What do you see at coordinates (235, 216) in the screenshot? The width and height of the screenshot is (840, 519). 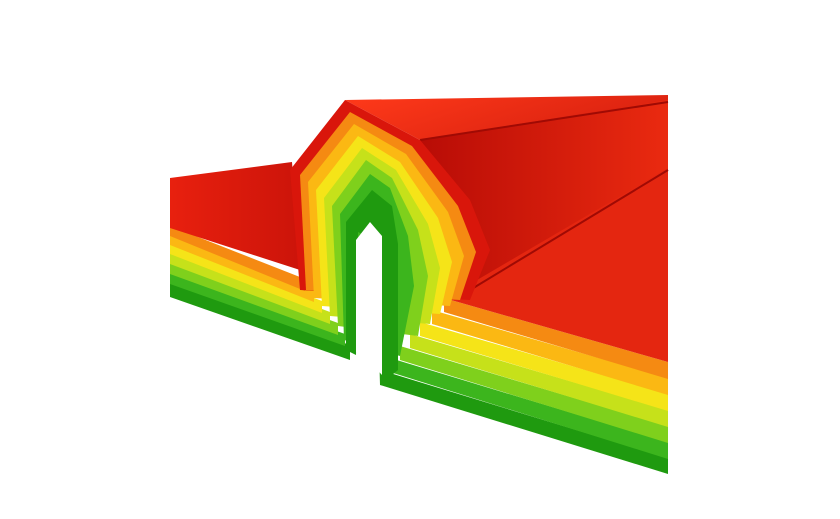 I see `stripe-red-left` at bounding box center [235, 216].